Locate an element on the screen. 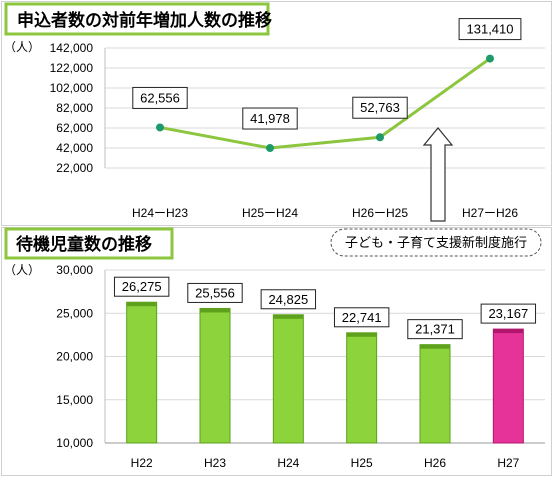 The width and height of the screenshot is (553, 482). top-data-label: 52,763 is located at coordinates (380, 107).